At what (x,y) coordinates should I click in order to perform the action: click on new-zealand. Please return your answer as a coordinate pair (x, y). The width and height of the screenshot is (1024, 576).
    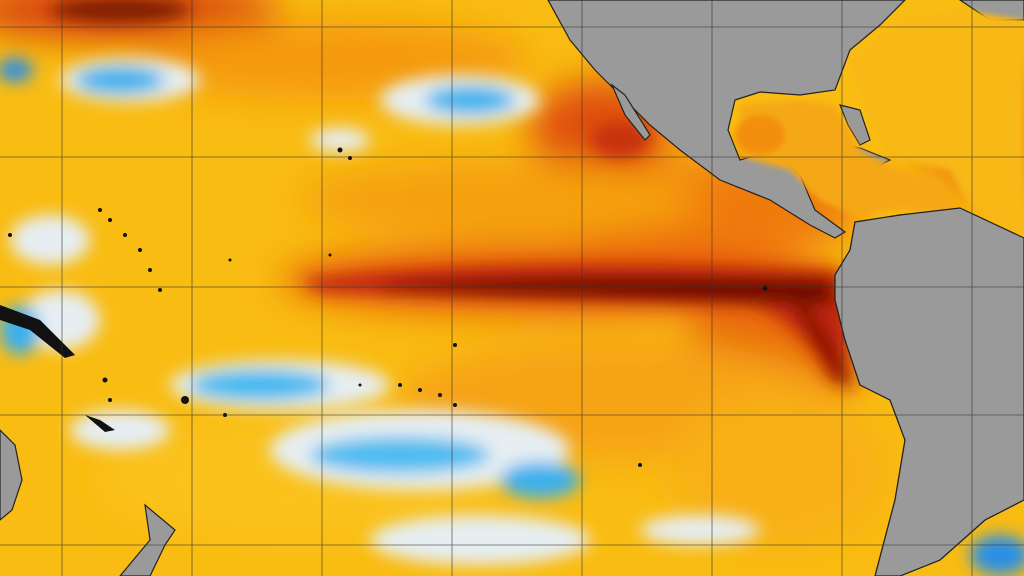
    Looking at the image, I should click on (147, 539).